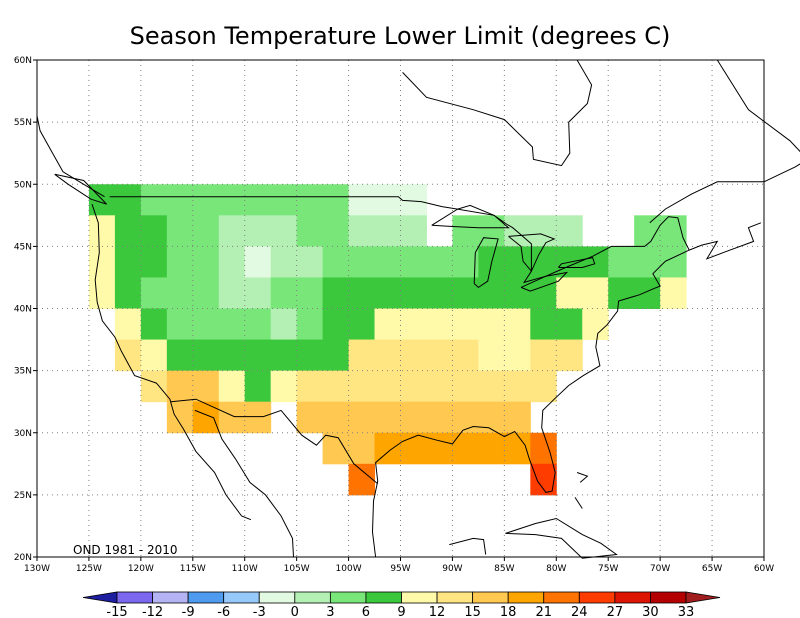 This screenshot has height=618, width=800. I want to click on lon-tick-label: 115W, so click(193, 569).